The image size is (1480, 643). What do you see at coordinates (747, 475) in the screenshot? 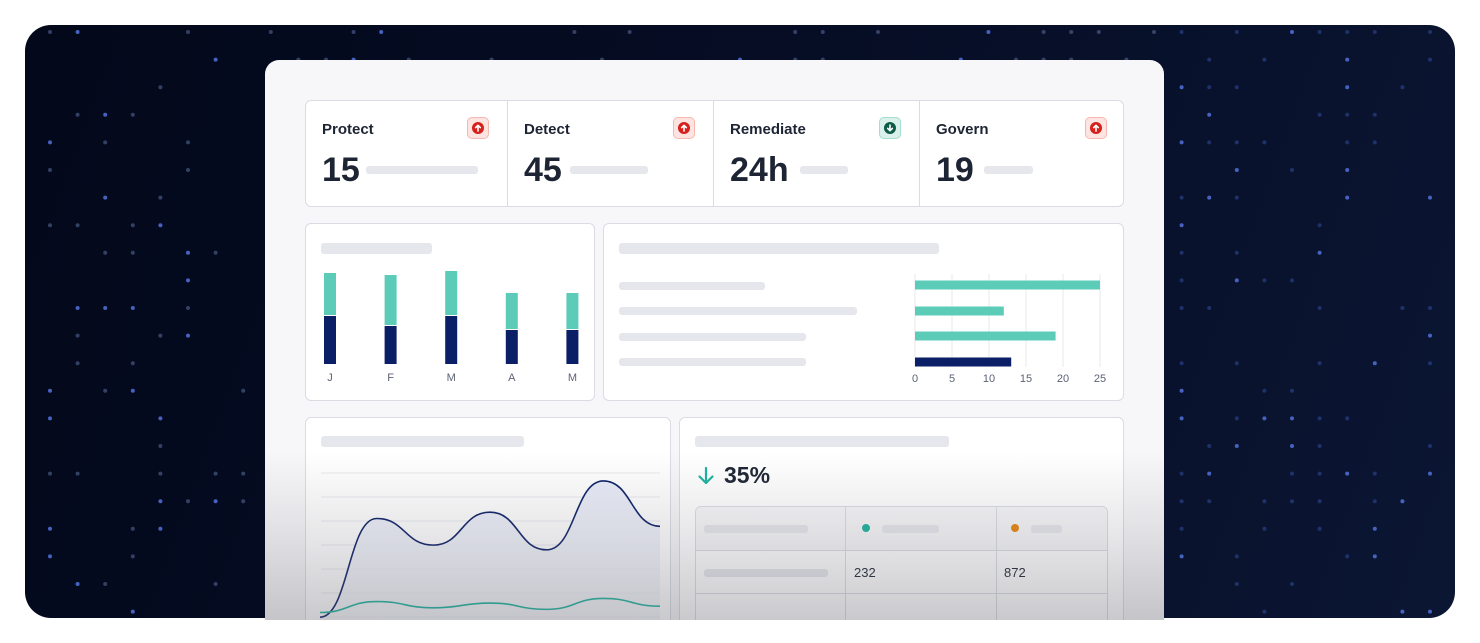
I see `change-value: 35%` at bounding box center [747, 475].